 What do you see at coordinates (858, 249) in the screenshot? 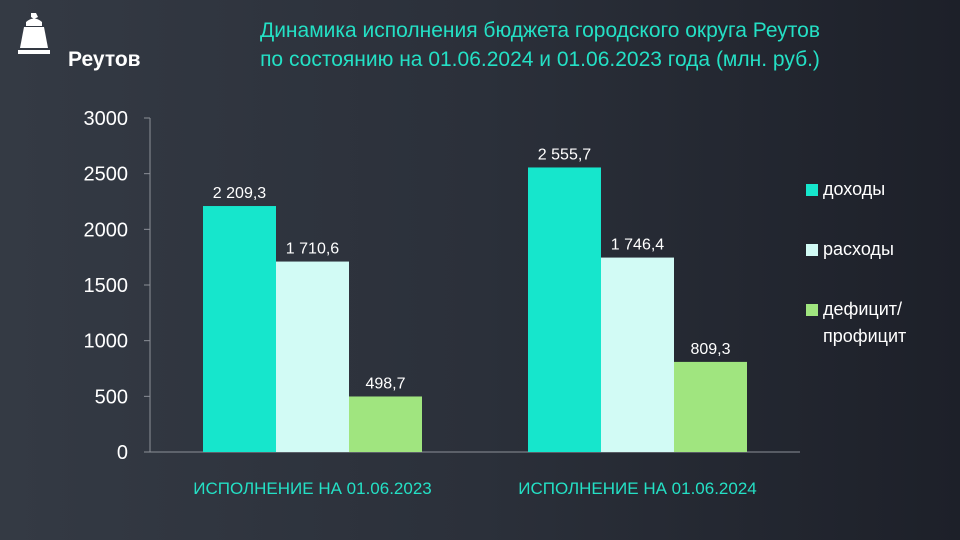
I see `legend-label: расходы` at bounding box center [858, 249].